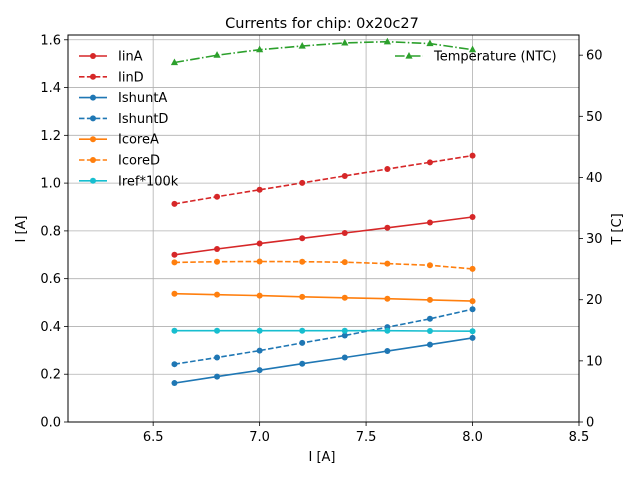 This screenshot has height=484, width=640. I want to click on x-tick-label: 8.0, so click(472, 437).